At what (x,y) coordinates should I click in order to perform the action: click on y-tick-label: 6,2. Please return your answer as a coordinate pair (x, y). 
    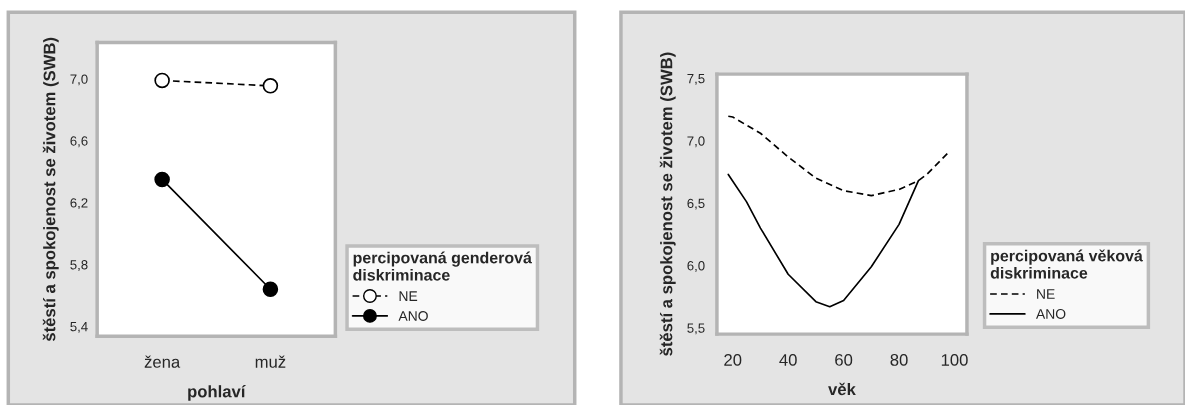
    Looking at the image, I should click on (79, 204).